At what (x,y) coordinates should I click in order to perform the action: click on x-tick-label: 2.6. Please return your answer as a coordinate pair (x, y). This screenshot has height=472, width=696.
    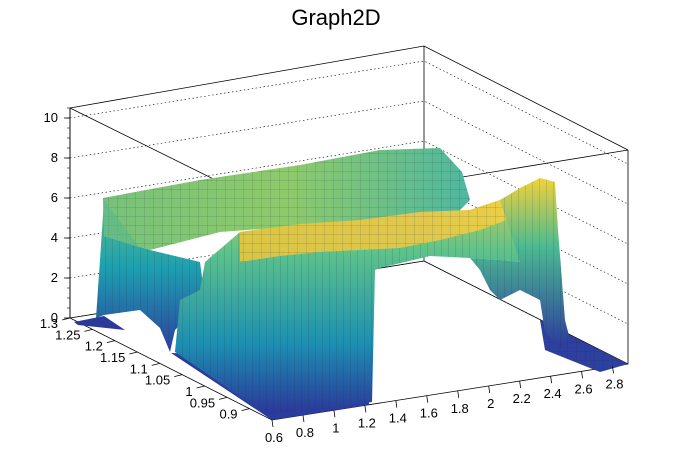
    Looking at the image, I should click on (584, 388).